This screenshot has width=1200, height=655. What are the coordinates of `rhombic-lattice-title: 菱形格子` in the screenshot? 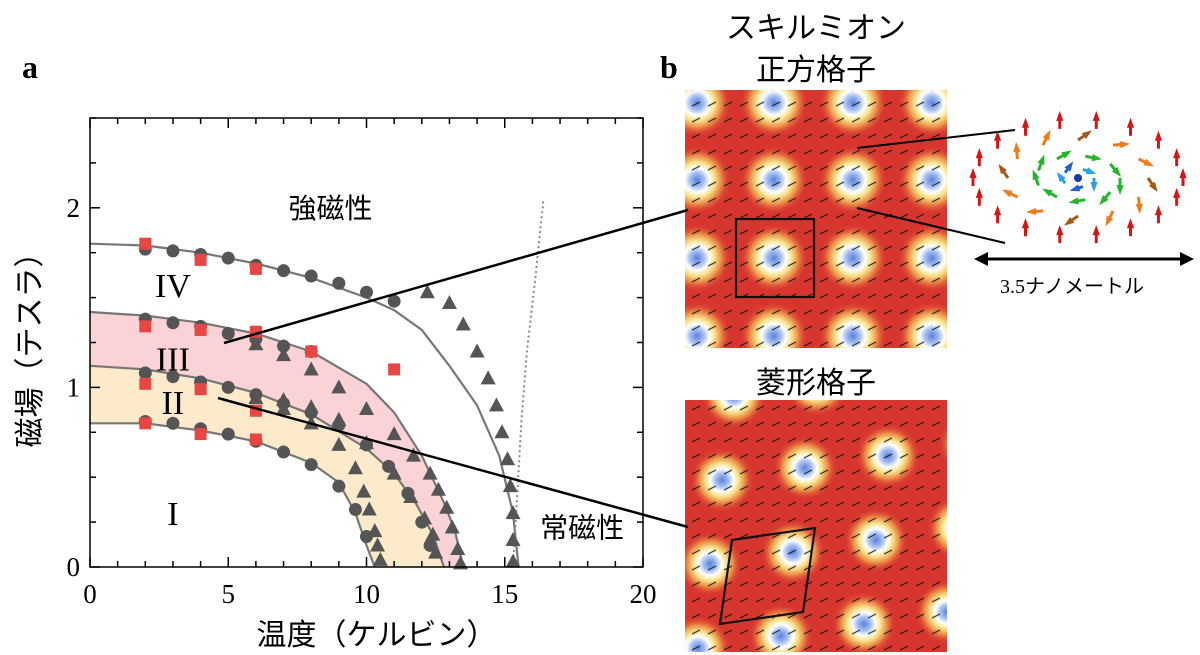 It's located at (816, 383).